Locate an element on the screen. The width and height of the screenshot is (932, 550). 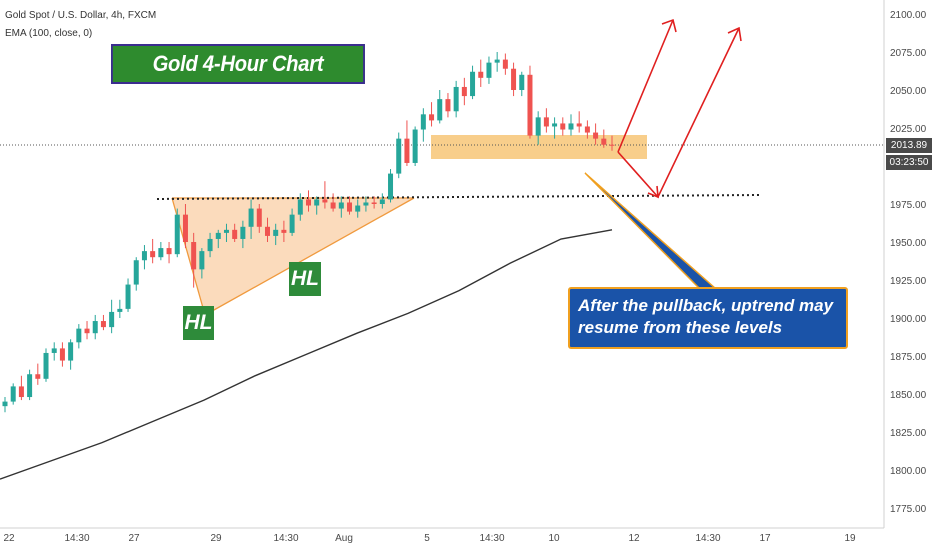
time-tick-label: 5 is located at coordinates (427, 538).